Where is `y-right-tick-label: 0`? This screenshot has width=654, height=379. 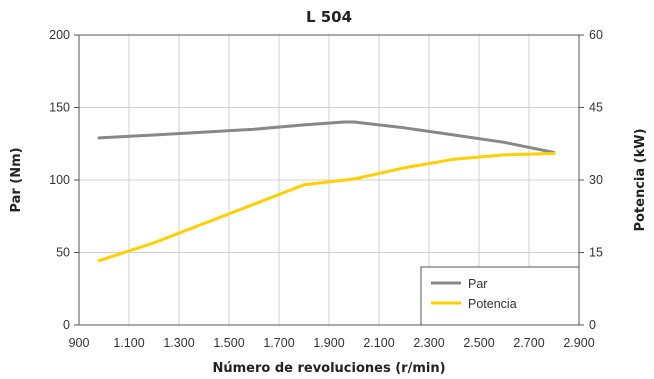 y-right-tick-label: 0 is located at coordinates (592, 325).